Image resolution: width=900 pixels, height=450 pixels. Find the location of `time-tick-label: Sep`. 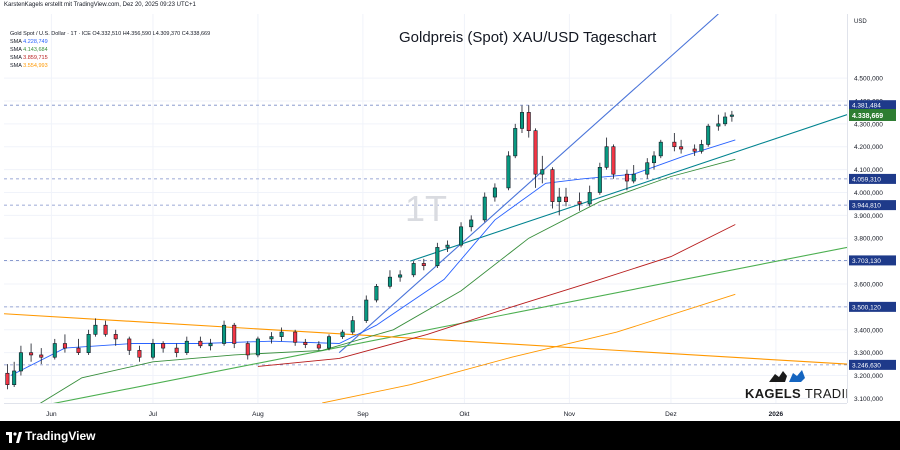

time-tick-label: Sep is located at coordinates (363, 414).